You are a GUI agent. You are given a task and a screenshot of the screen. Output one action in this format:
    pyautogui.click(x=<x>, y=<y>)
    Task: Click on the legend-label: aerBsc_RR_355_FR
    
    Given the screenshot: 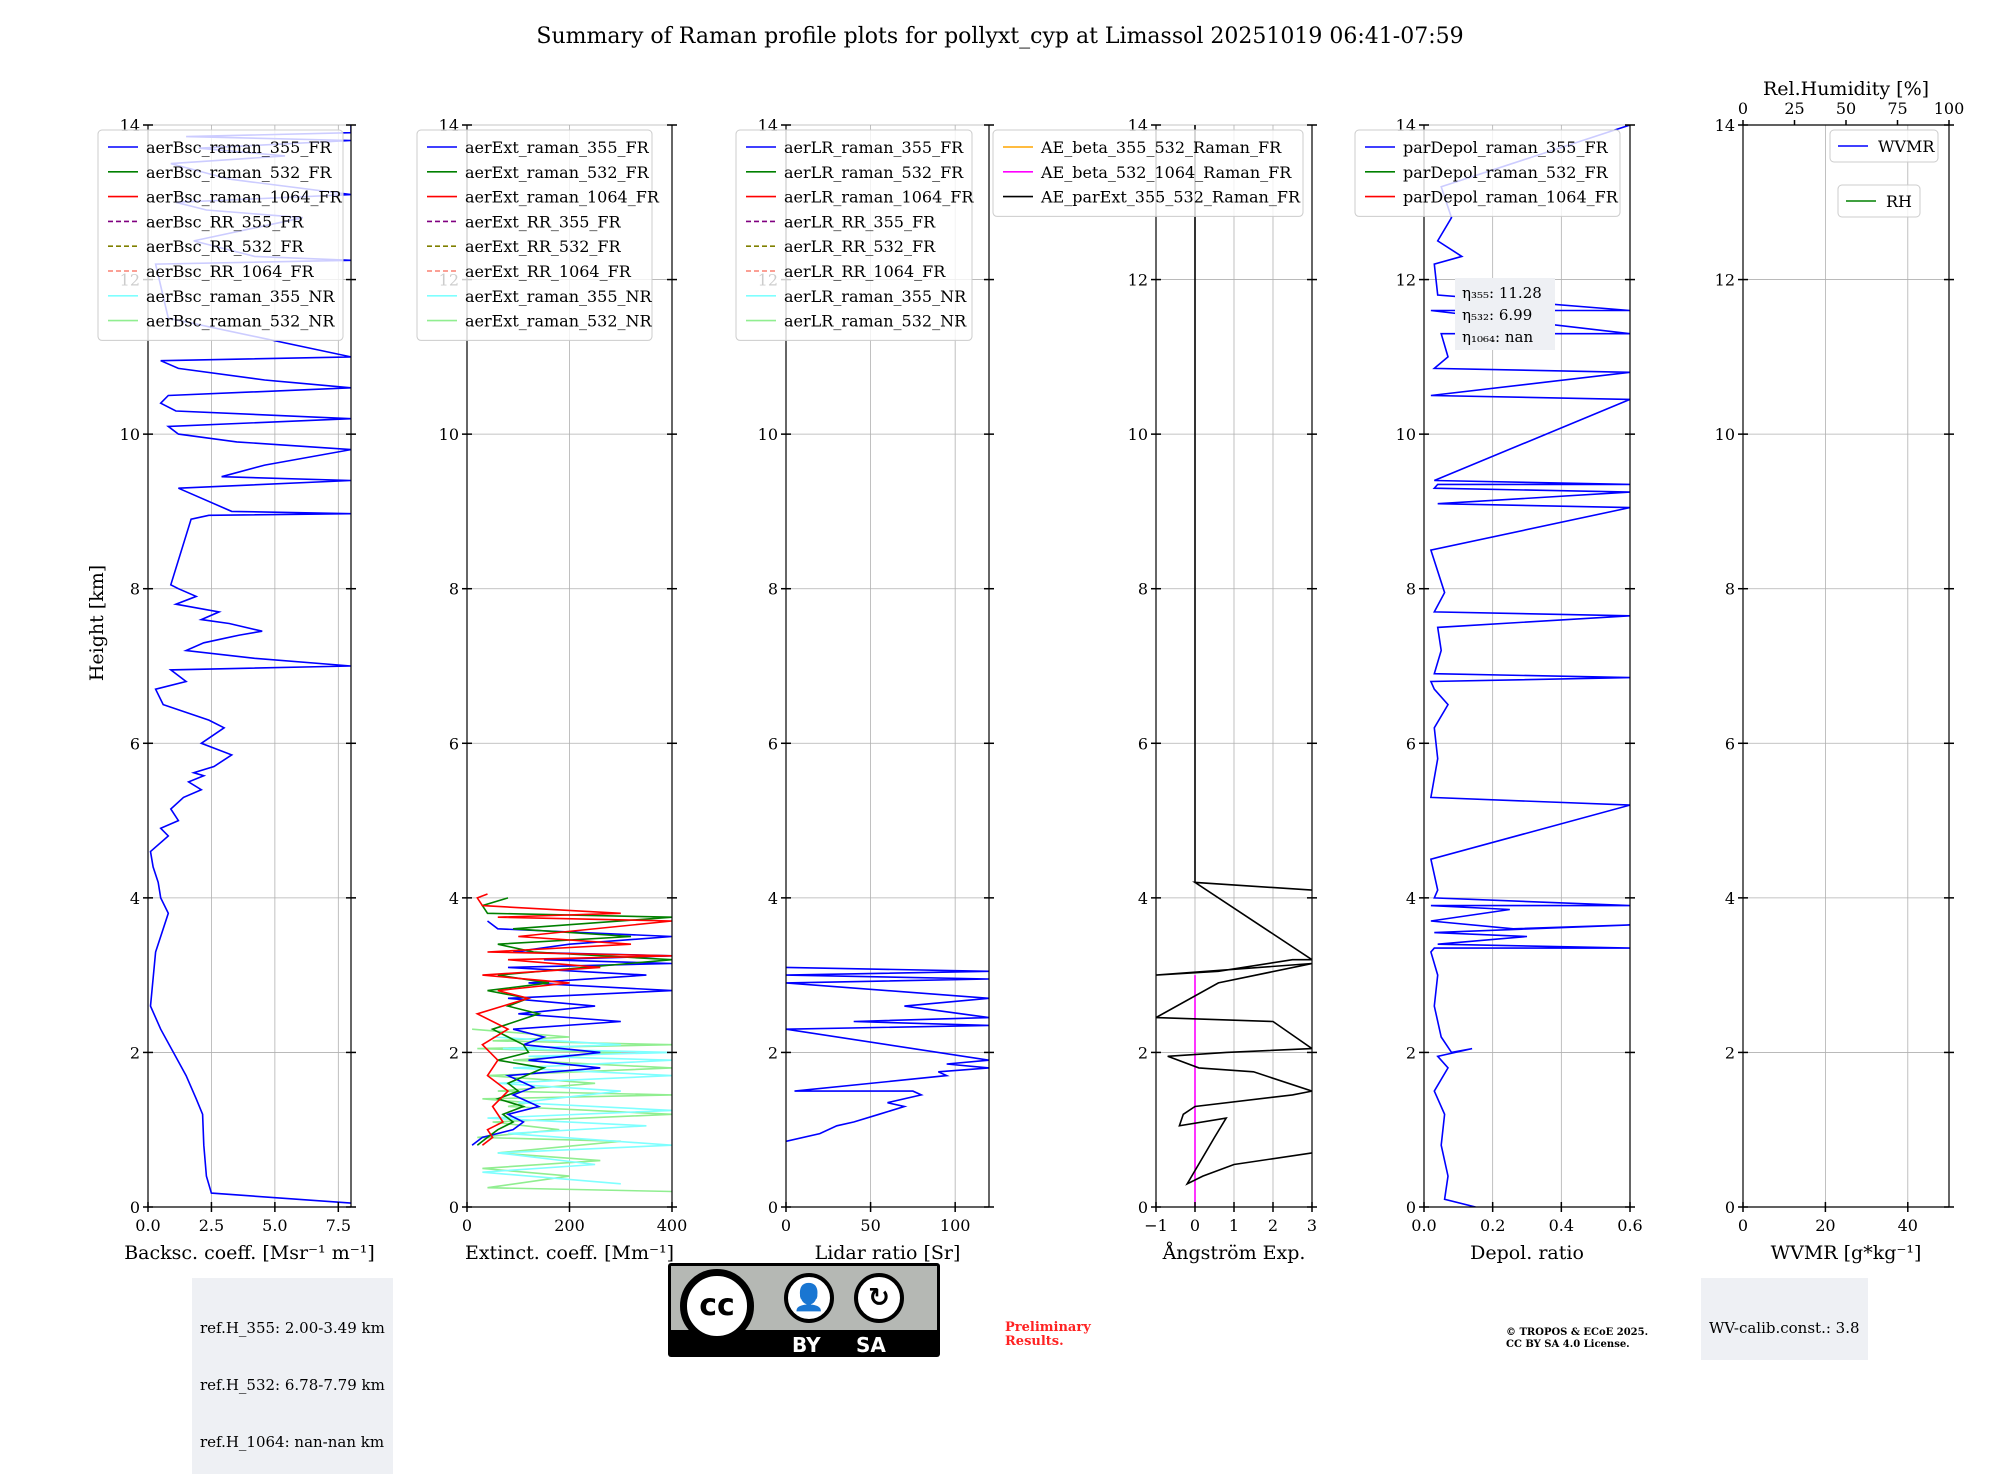 What is the action you would take?
    pyautogui.click(x=225, y=221)
    